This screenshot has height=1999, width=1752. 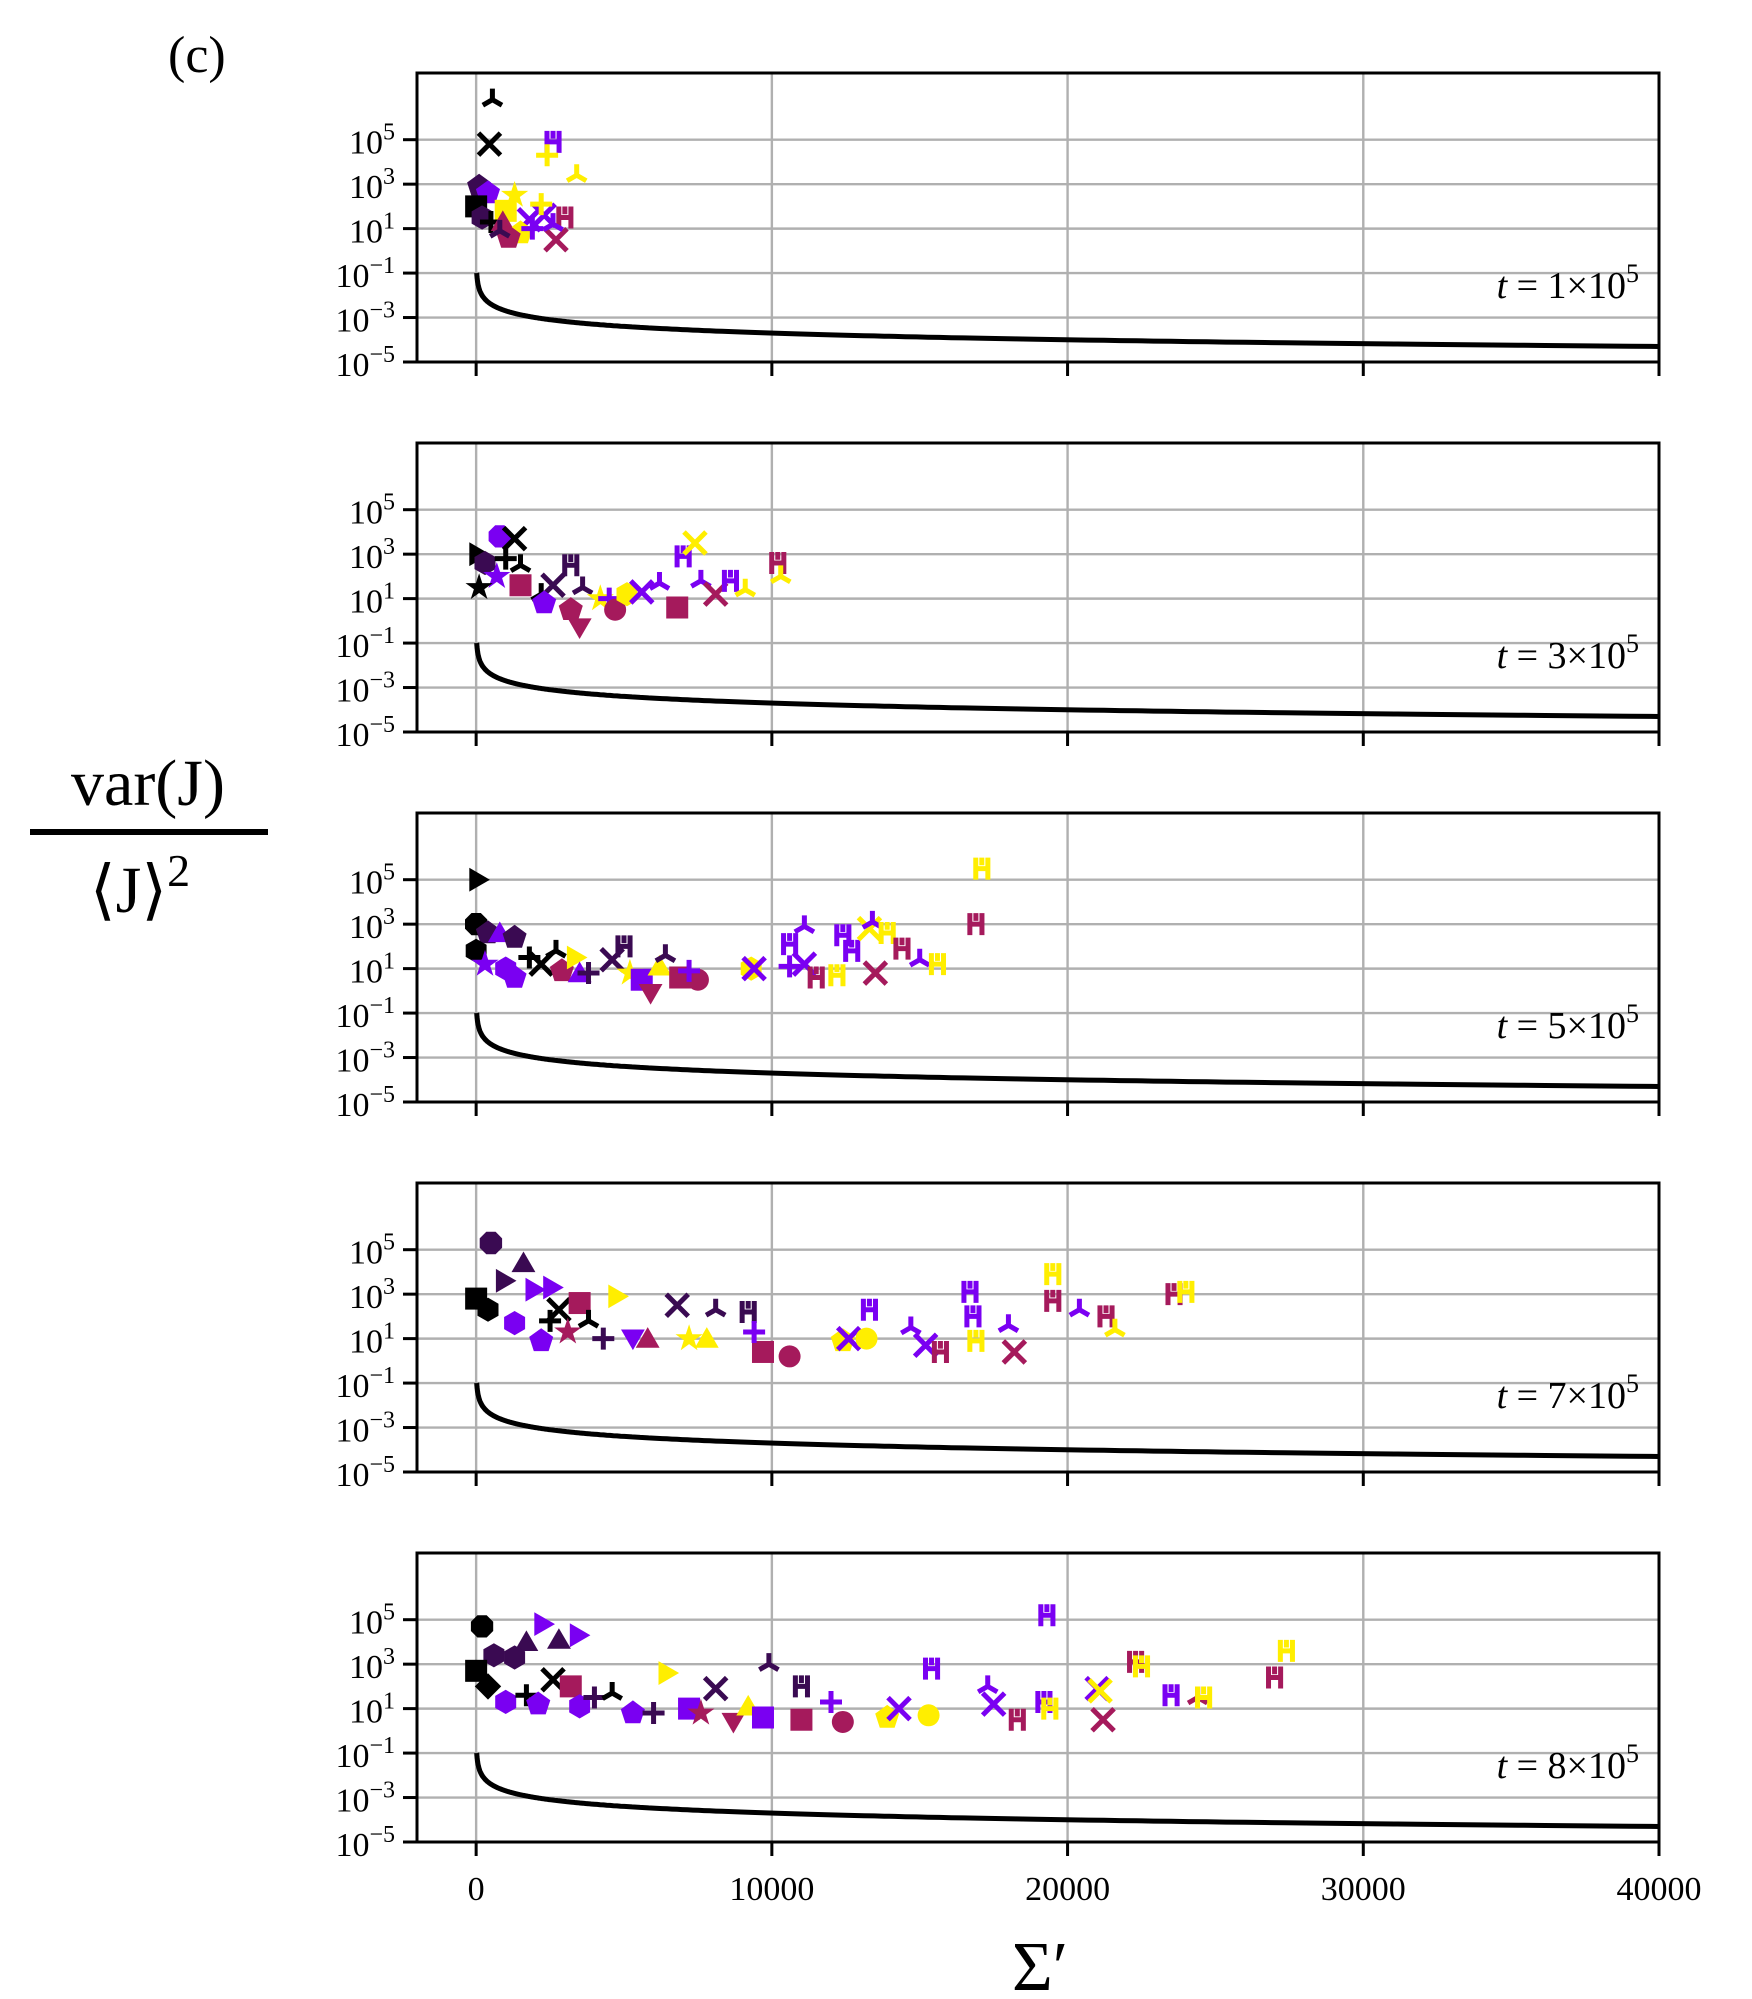 What do you see at coordinates (1040, 1964) in the screenshot?
I see `x-axis-label: Σ′` at bounding box center [1040, 1964].